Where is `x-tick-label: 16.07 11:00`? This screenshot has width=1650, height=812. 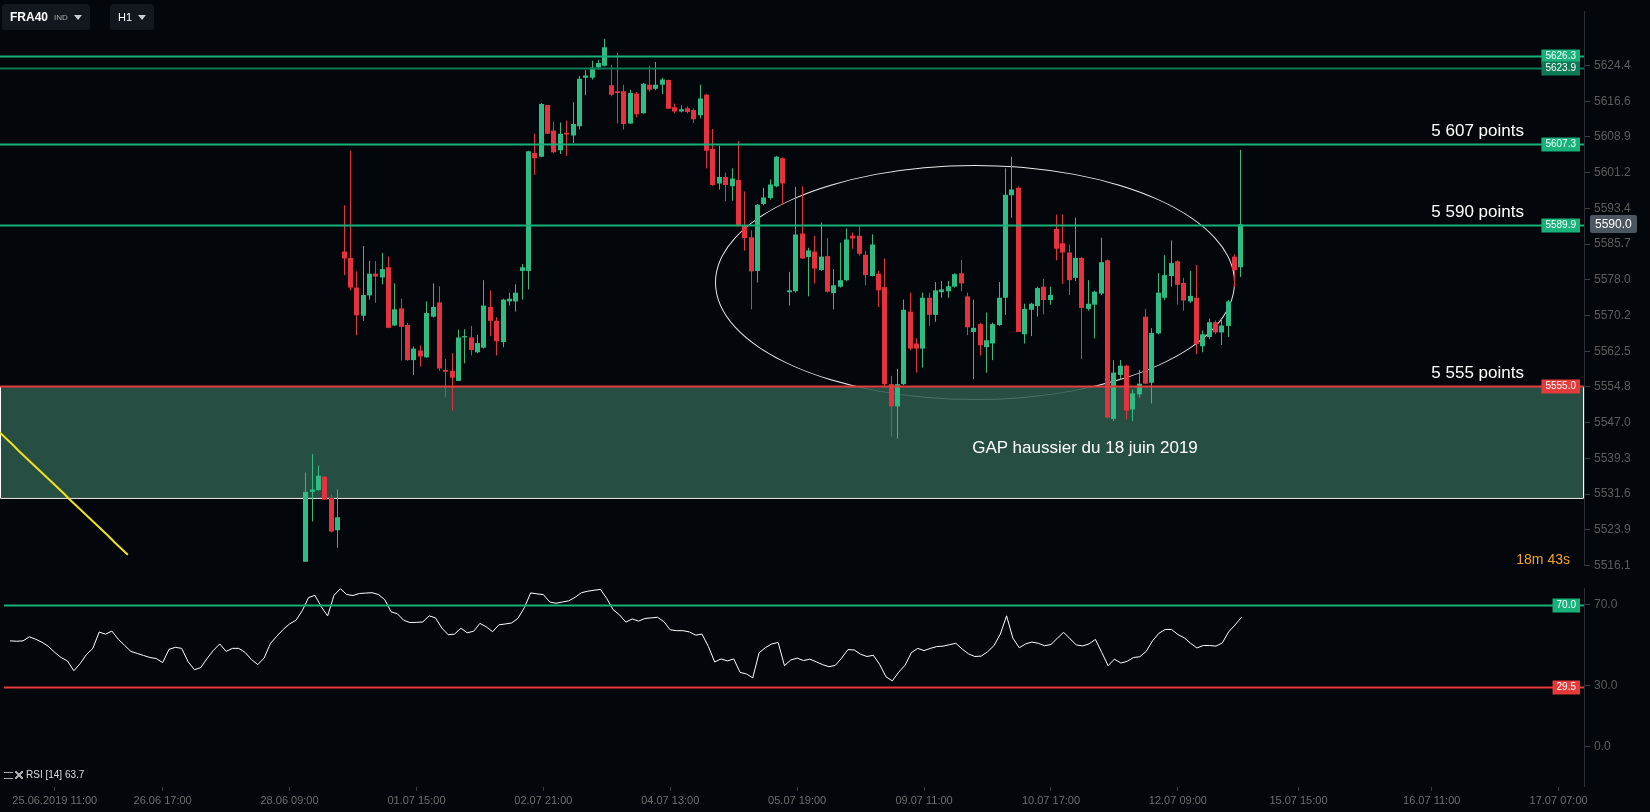 x-tick-label: 16.07 11:00 is located at coordinates (1432, 800).